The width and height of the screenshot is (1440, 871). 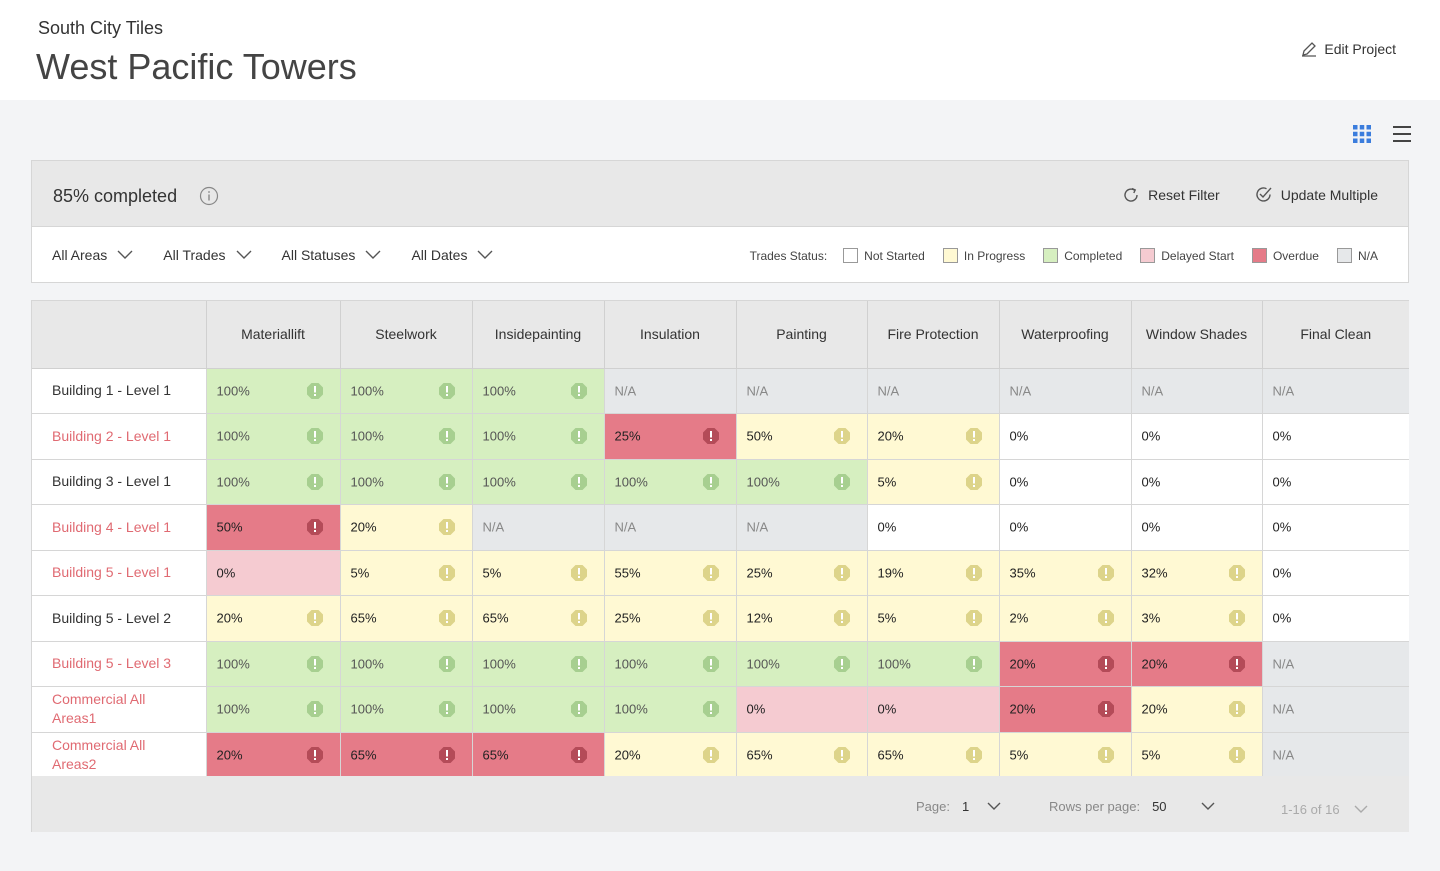 What do you see at coordinates (119, 618) in the screenshot?
I see `row-label: Building 5 - Level 2` at bounding box center [119, 618].